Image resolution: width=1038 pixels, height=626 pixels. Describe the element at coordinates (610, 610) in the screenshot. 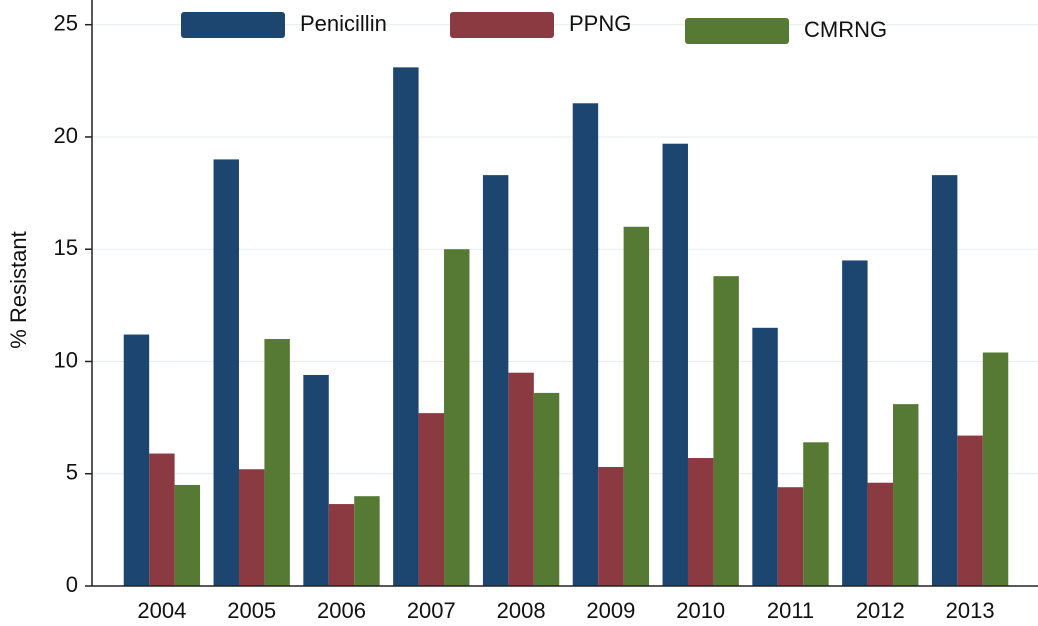

I see `x-tick-label: 2009` at that location.